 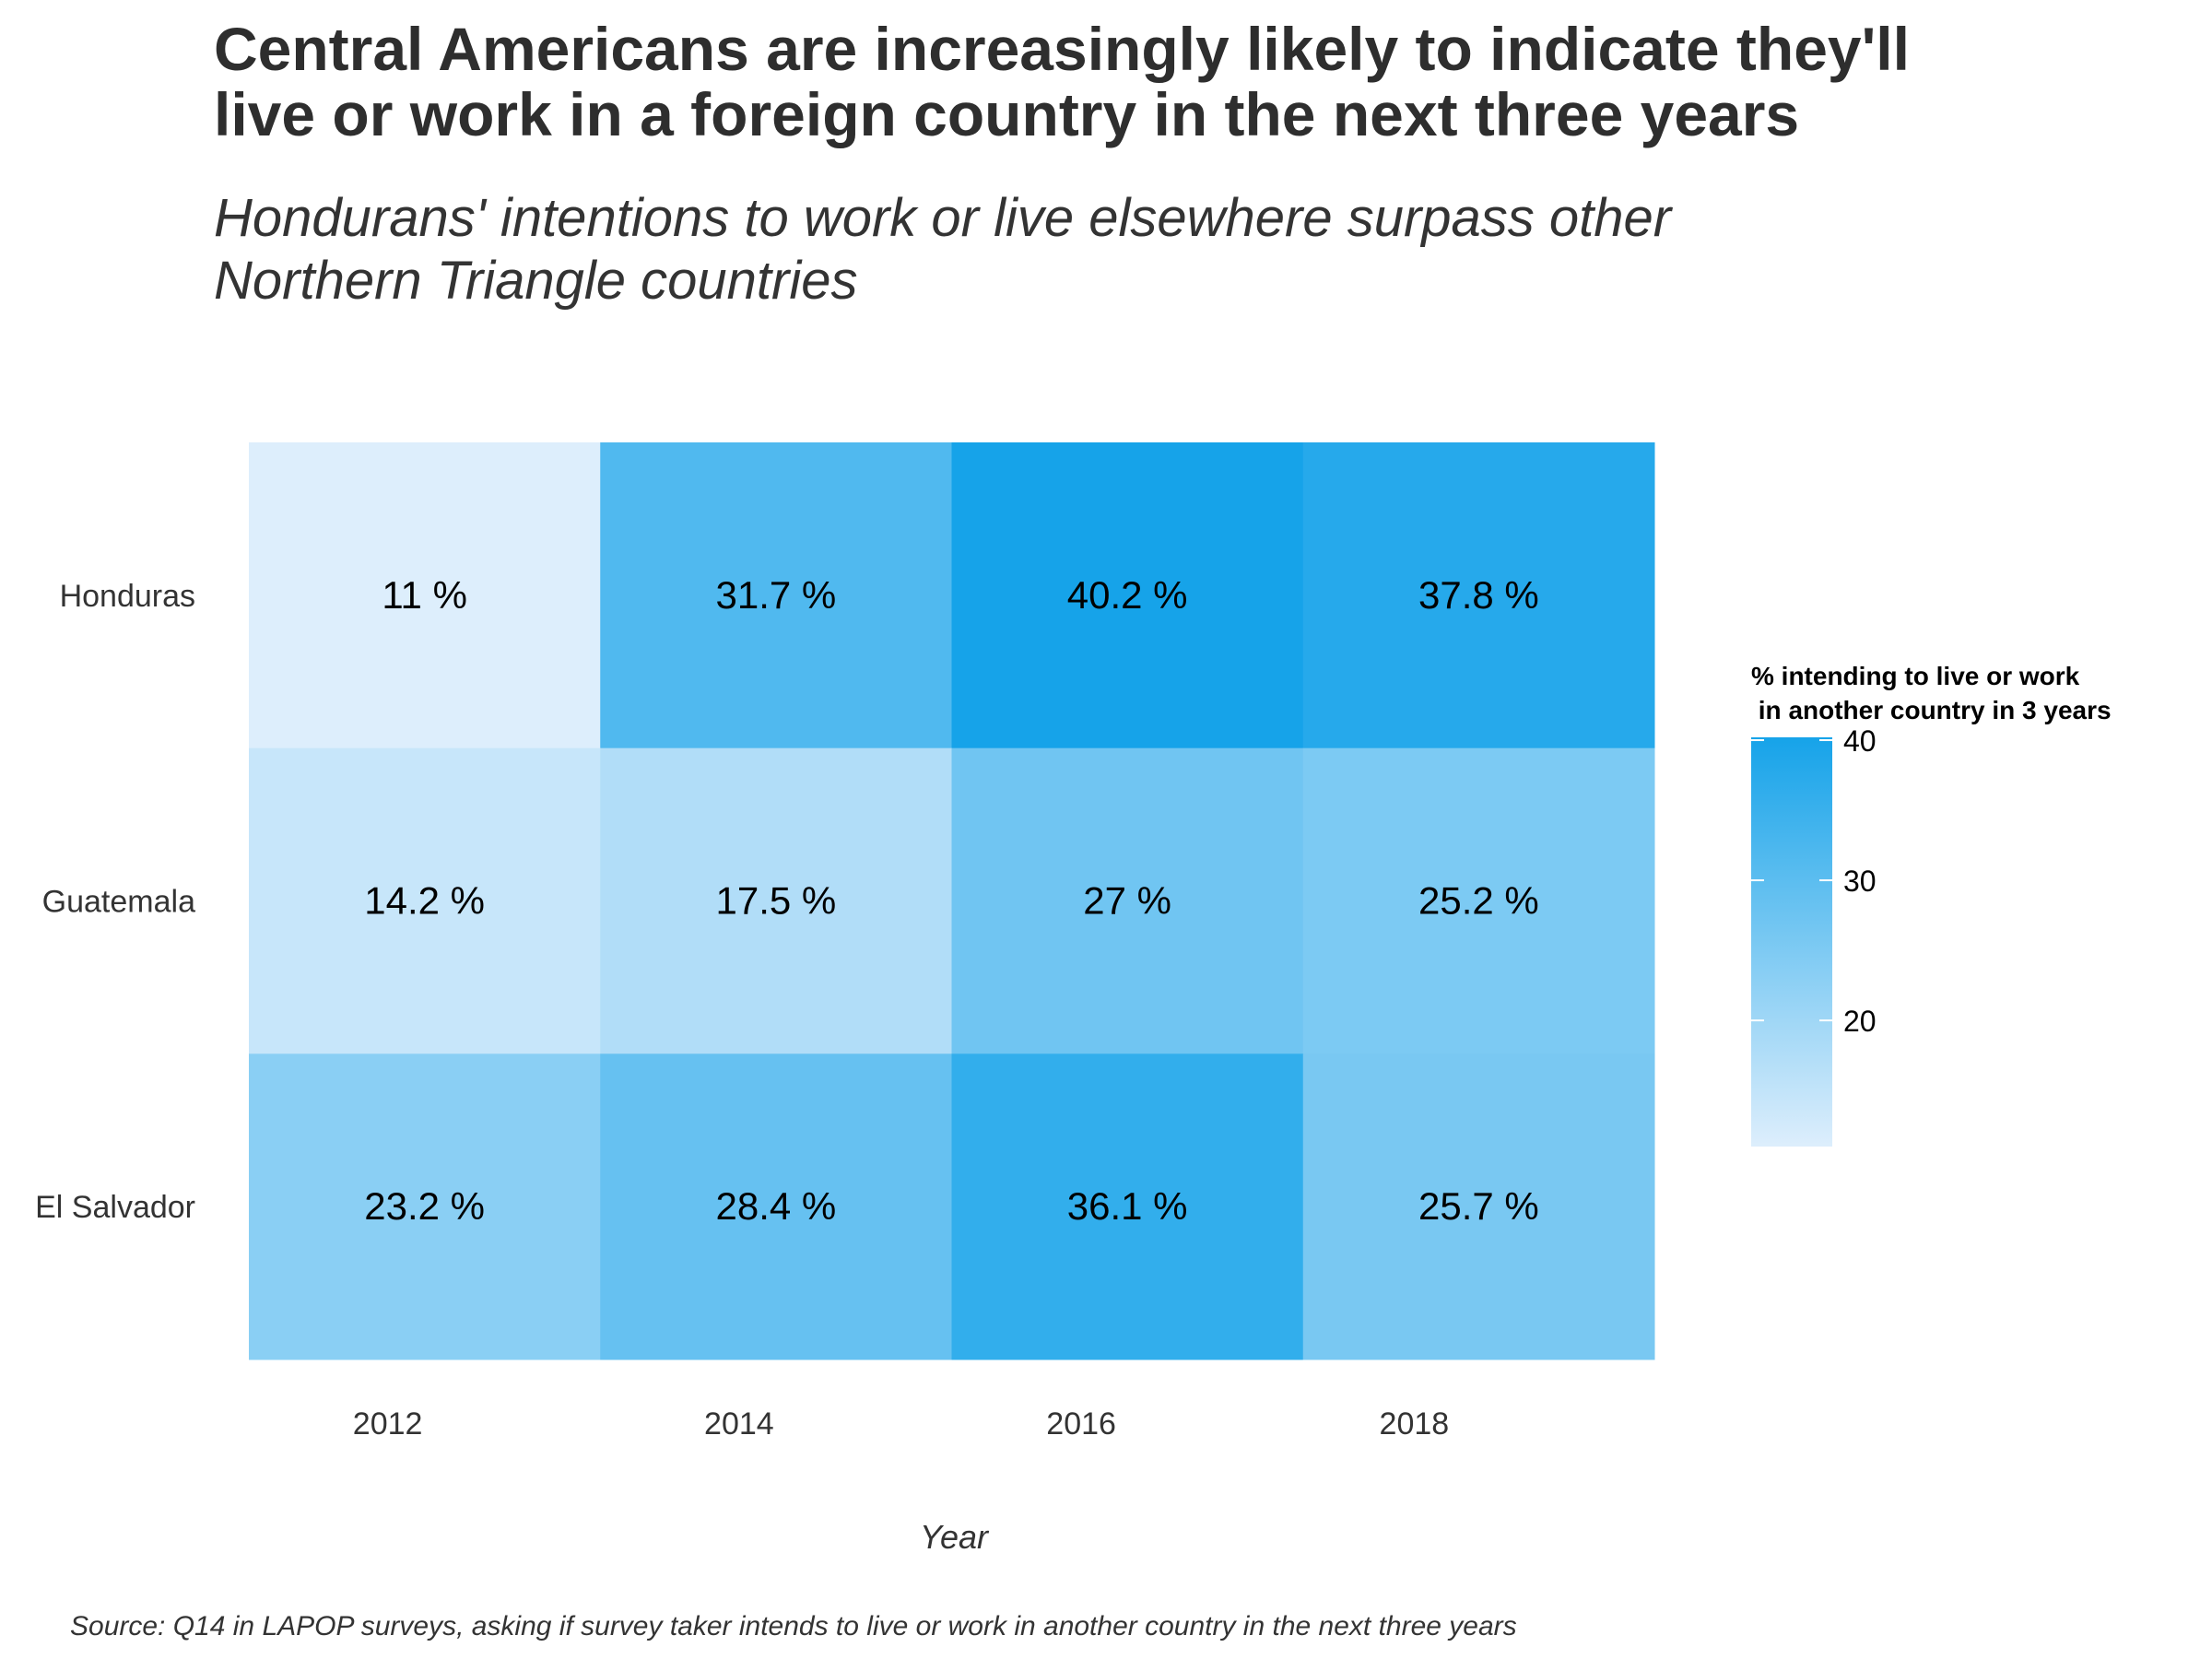 I want to click on legend-ticks: 20 30 40, so click(x=1814, y=881).